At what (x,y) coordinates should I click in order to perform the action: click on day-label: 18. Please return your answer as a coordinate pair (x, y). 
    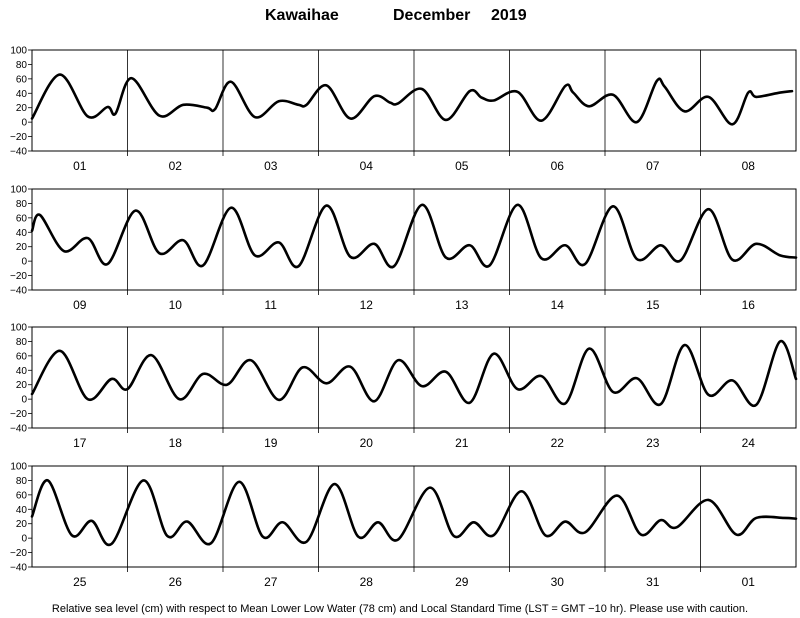
    Looking at the image, I should click on (176, 443).